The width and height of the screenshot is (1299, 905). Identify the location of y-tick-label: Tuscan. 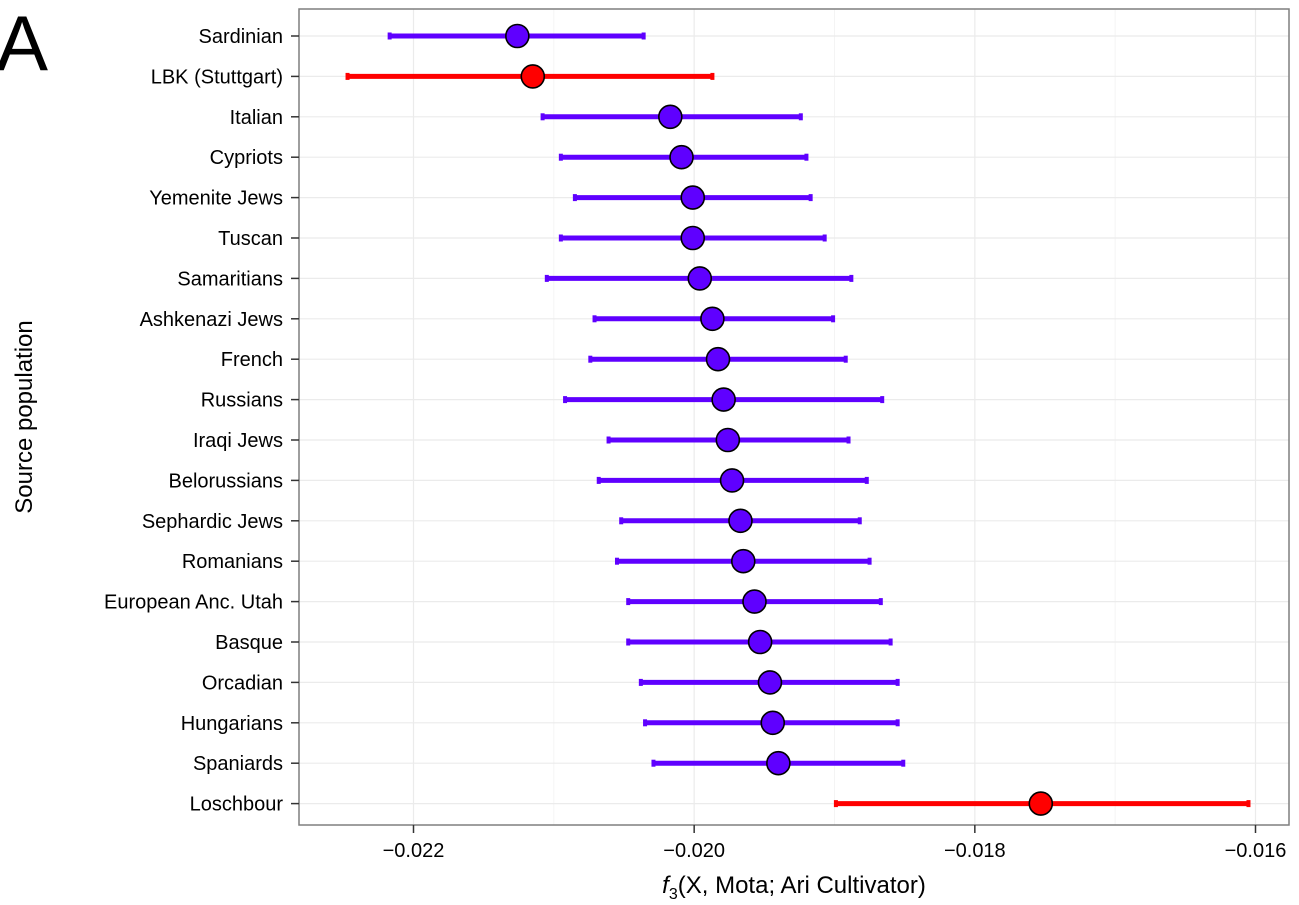
(250, 239).